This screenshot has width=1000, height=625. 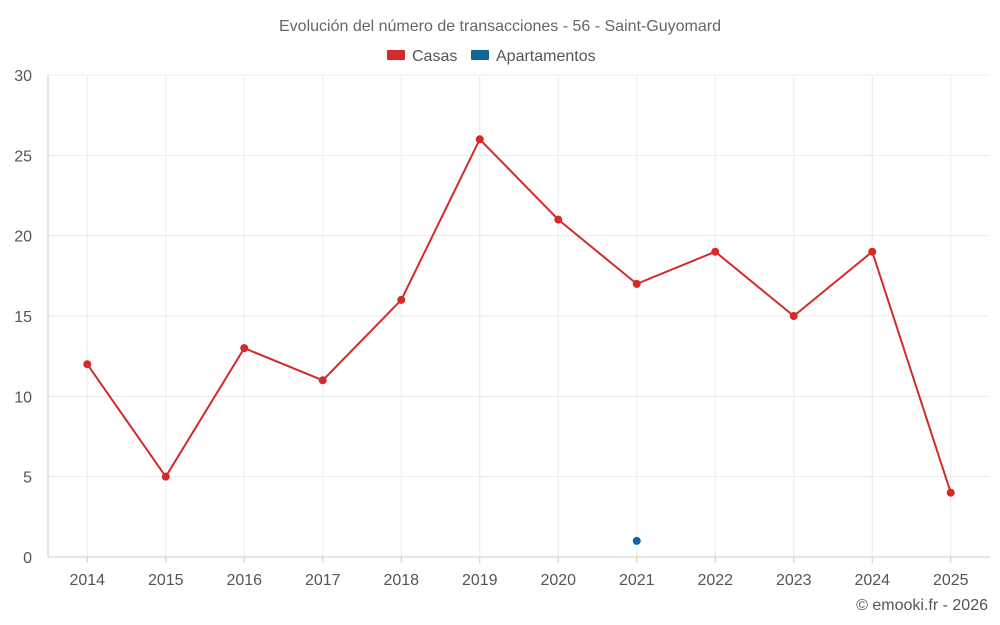 I want to click on credit-text: © emooki.fr - 2026, so click(x=922, y=605).